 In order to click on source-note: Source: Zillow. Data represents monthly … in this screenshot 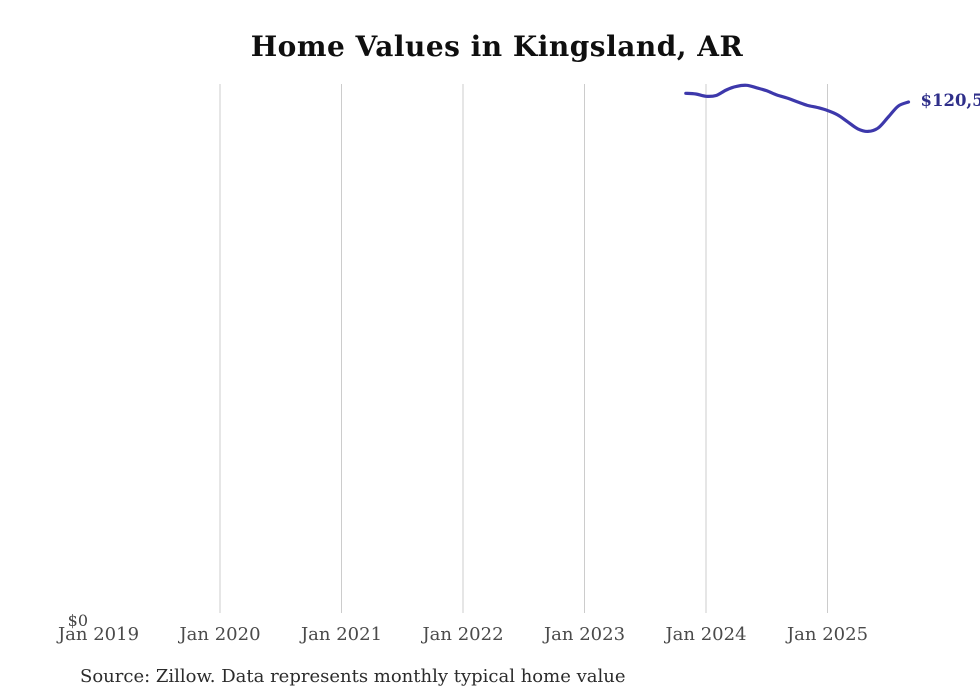, I will do `click(353, 676)`.